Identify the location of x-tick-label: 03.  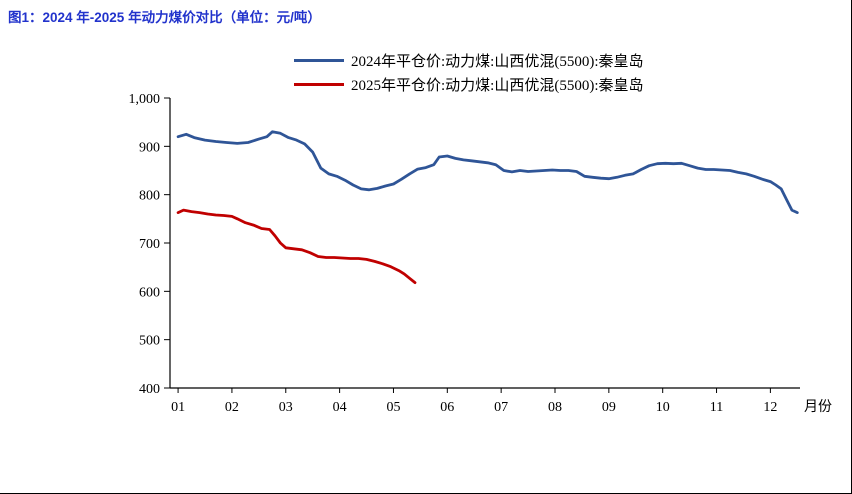
(286, 407).